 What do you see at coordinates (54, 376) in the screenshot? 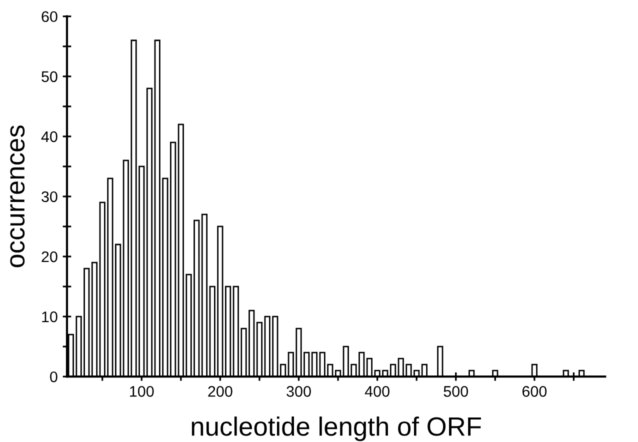
I see `y-tick-label: 0` at bounding box center [54, 376].